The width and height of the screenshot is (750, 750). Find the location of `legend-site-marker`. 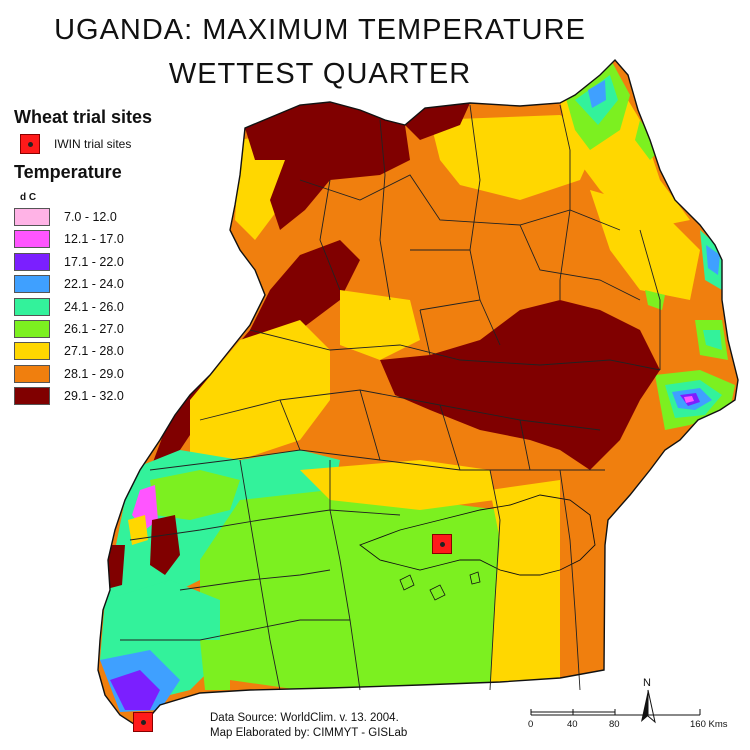

legend-site-marker is located at coordinates (30, 144).